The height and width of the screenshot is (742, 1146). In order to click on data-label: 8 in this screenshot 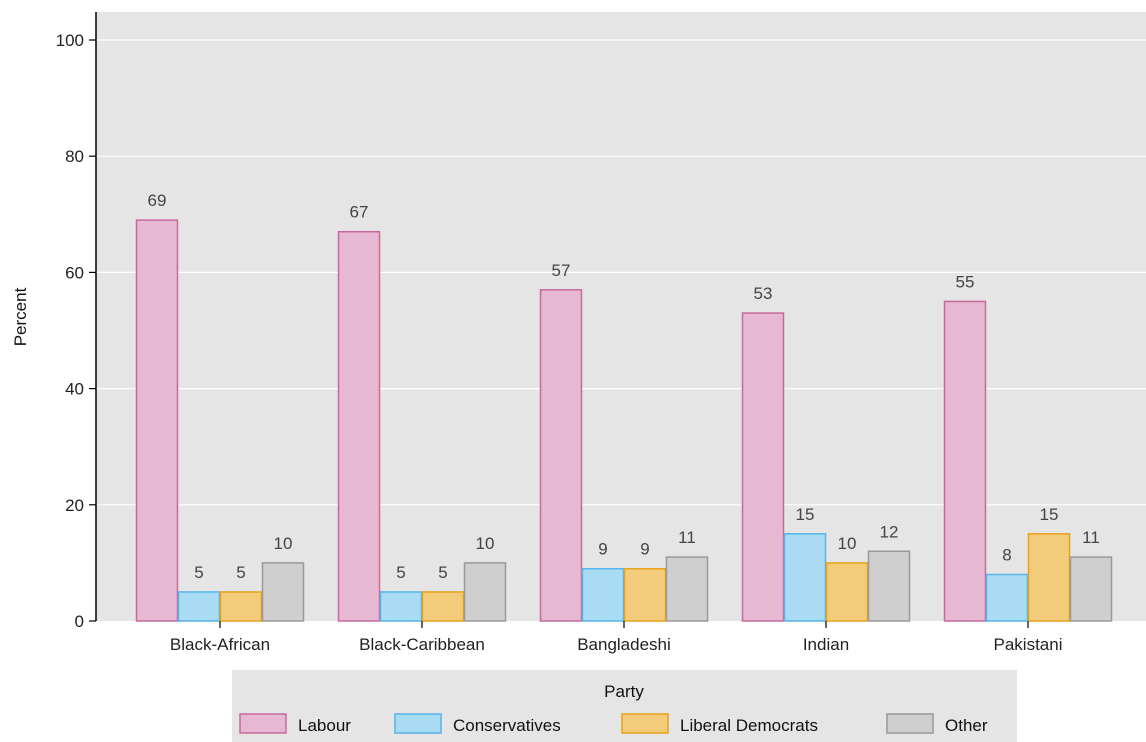, I will do `click(1006, 555)`.